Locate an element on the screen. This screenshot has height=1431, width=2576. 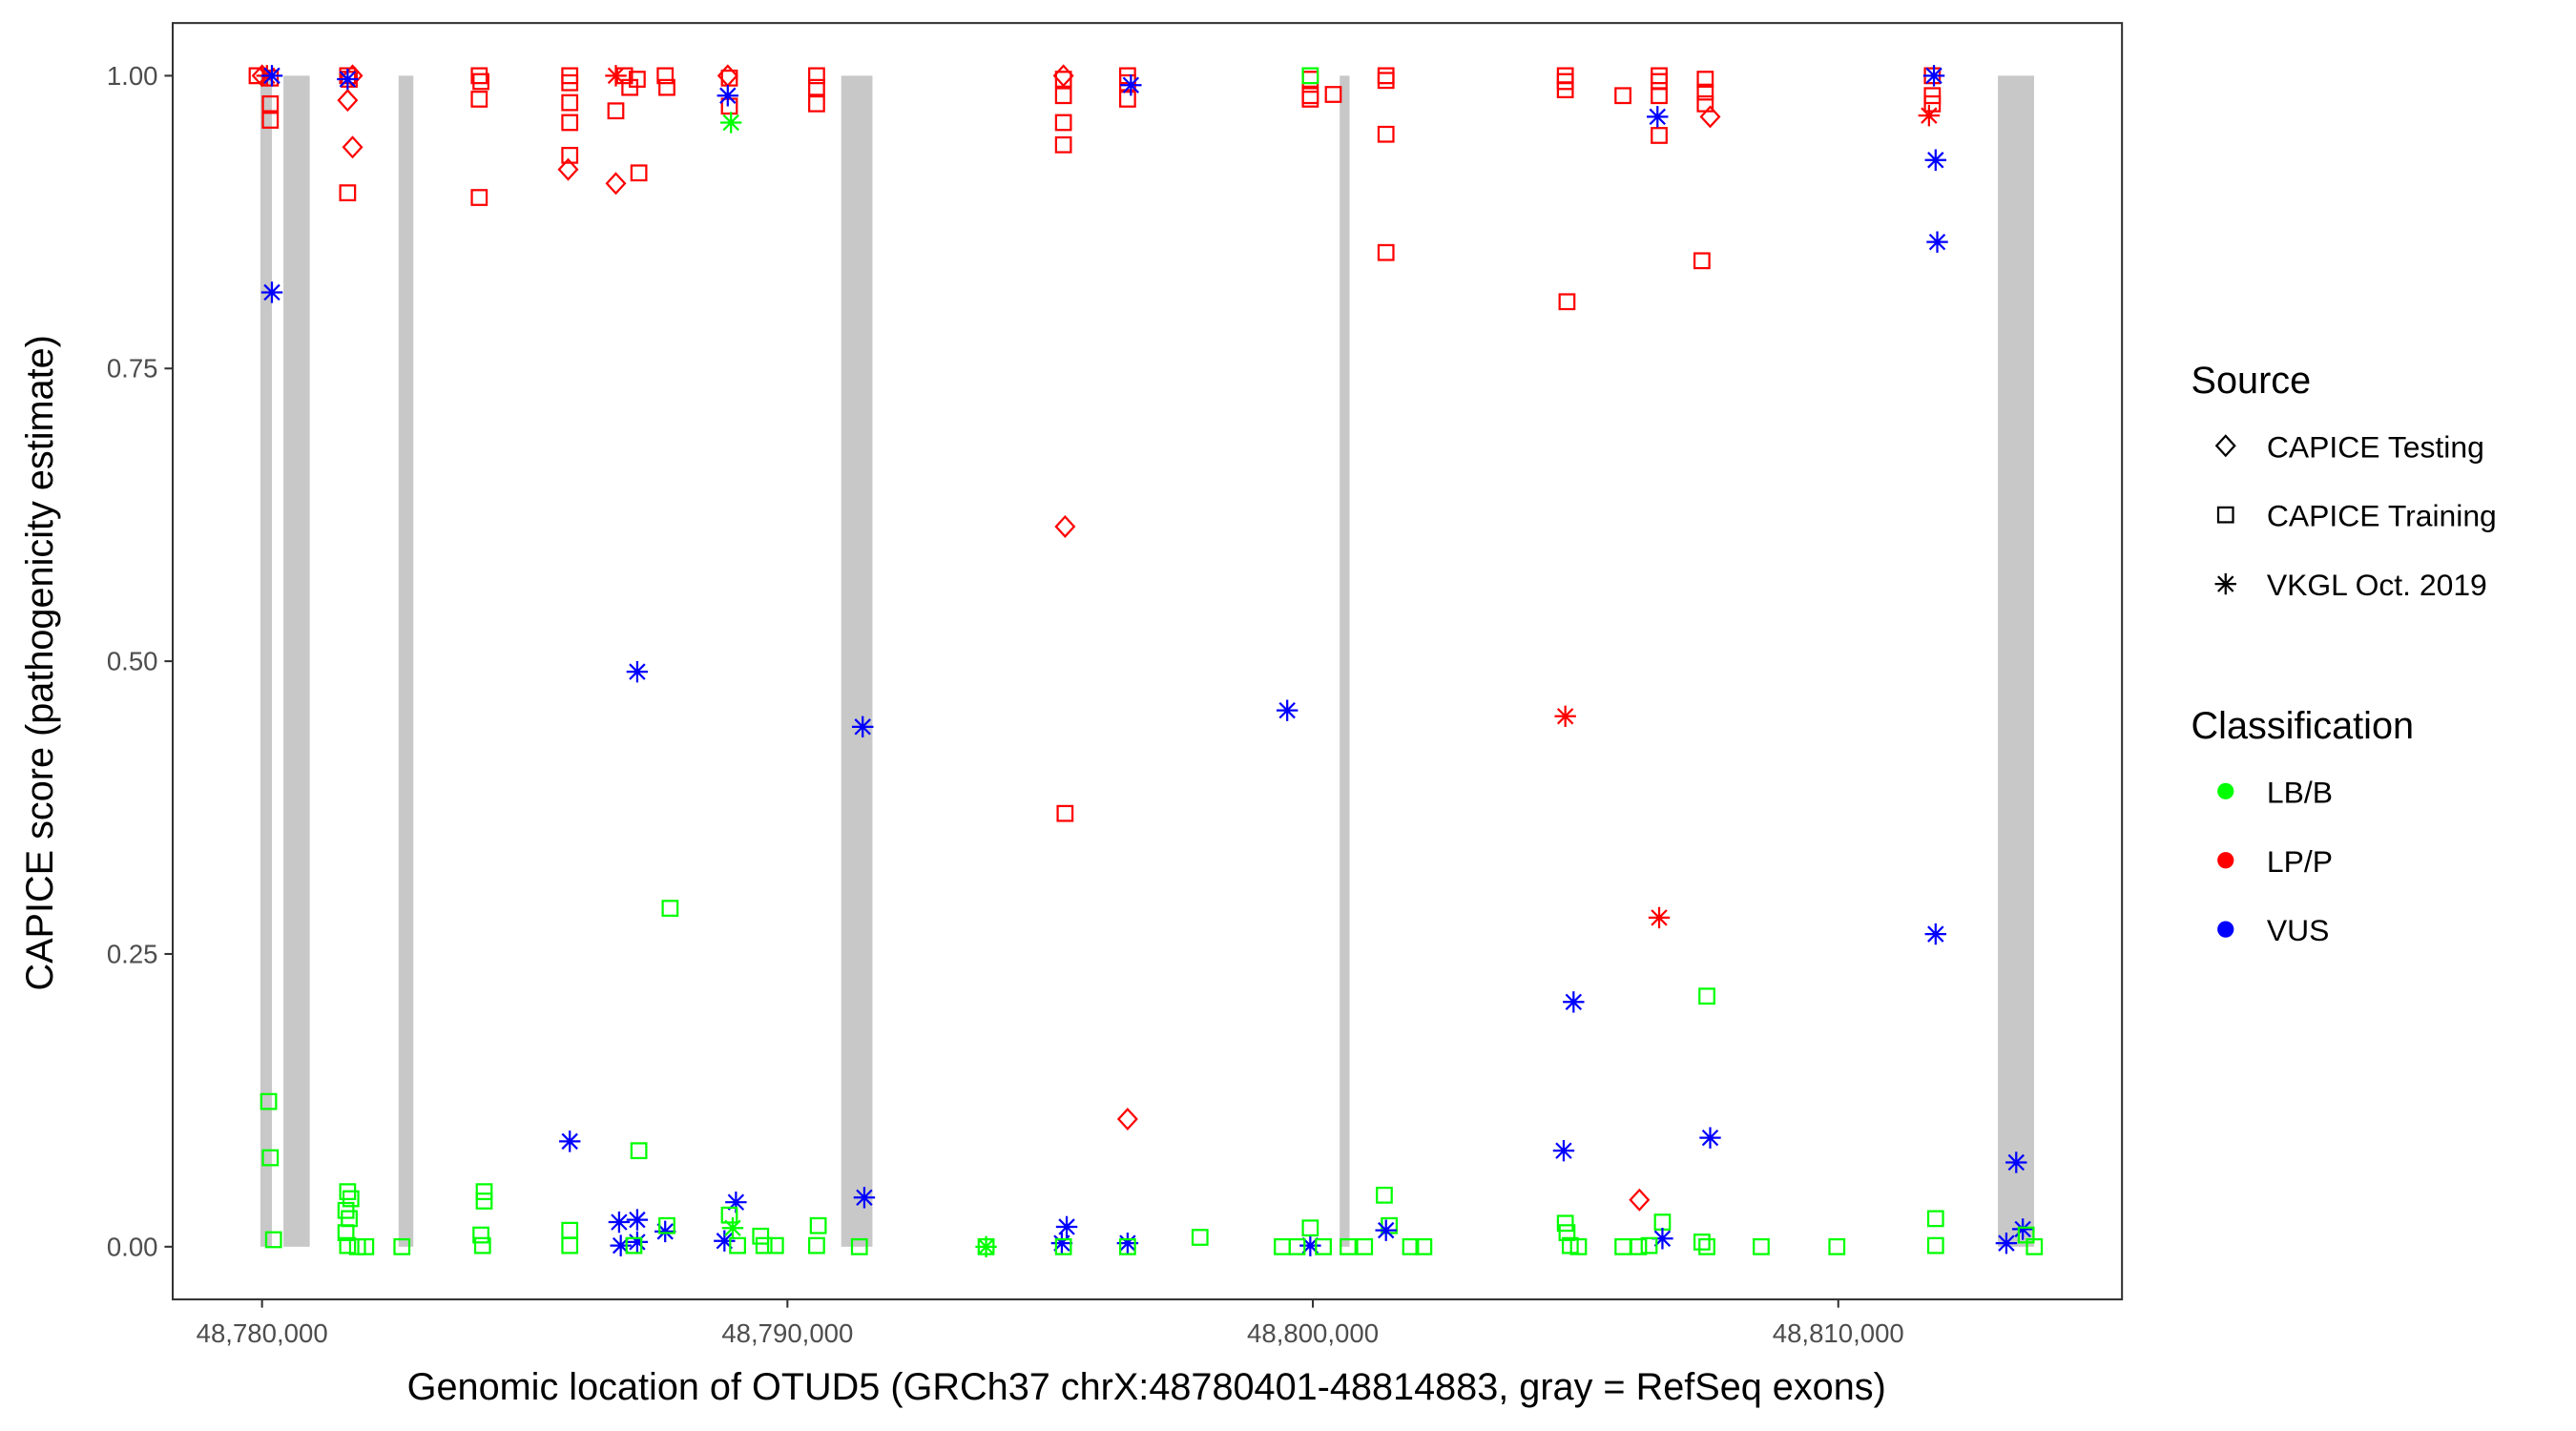
y-tick-label: 1.00 is located at coordinates (132, 76).